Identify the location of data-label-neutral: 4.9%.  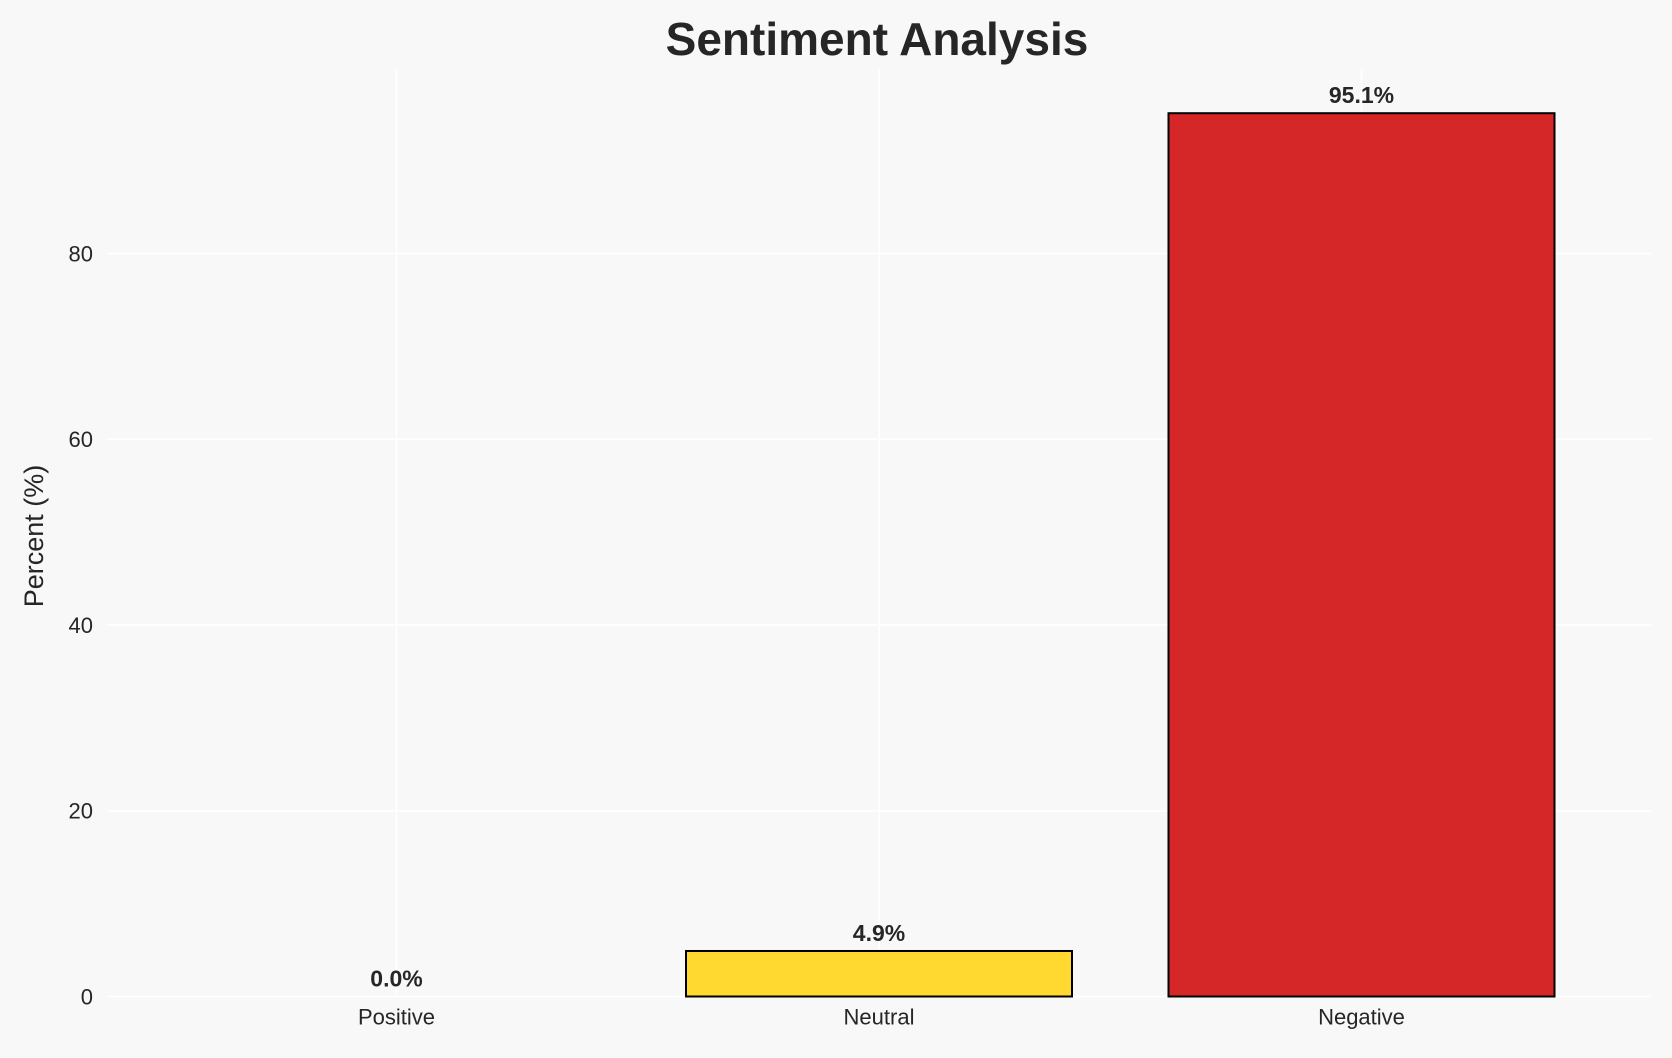
(879, 933).